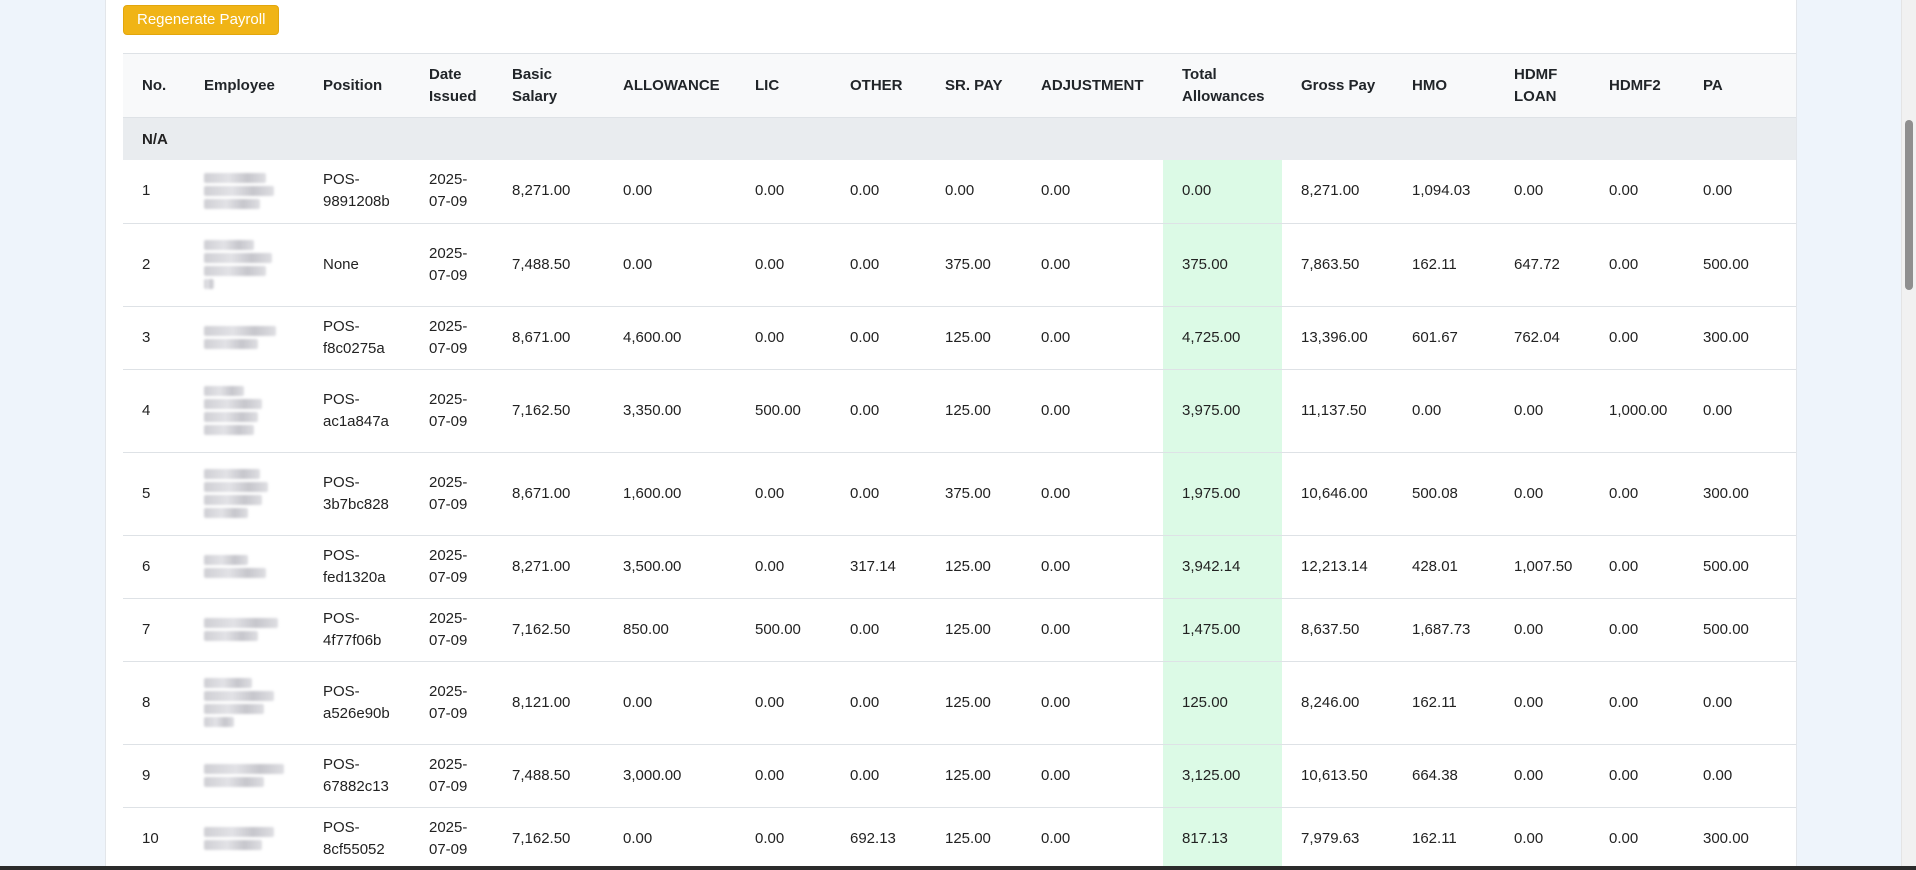 The height and width of the screenshot is (870, 1916). Describe the element at coordinates (1092, 85) in the screenshot. I see `col-header-adjustment: ADJUSTMENT` at that location.